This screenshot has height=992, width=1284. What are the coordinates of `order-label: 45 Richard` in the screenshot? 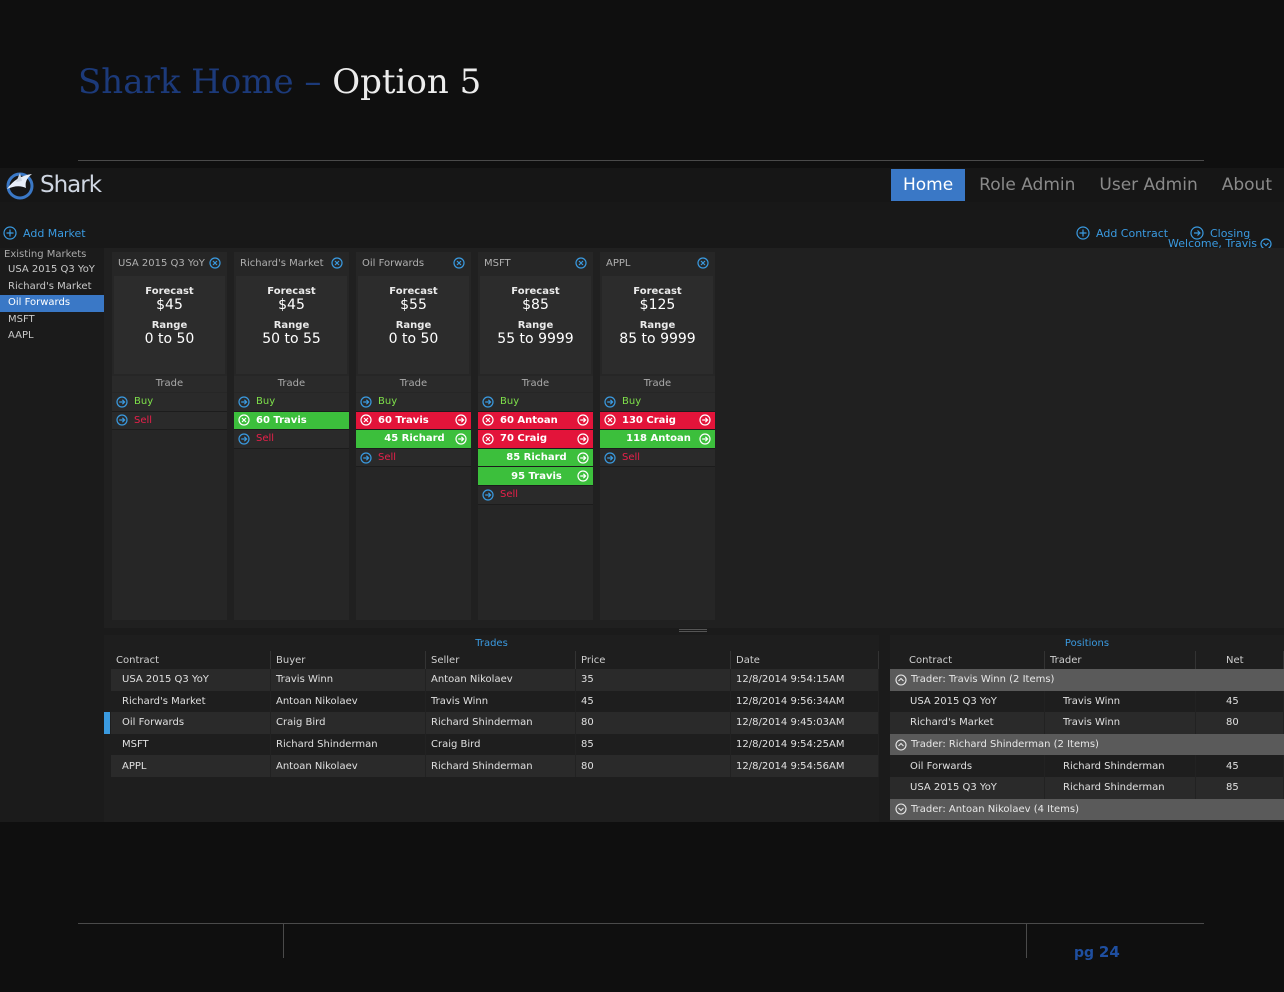 It's located at (414, 439).